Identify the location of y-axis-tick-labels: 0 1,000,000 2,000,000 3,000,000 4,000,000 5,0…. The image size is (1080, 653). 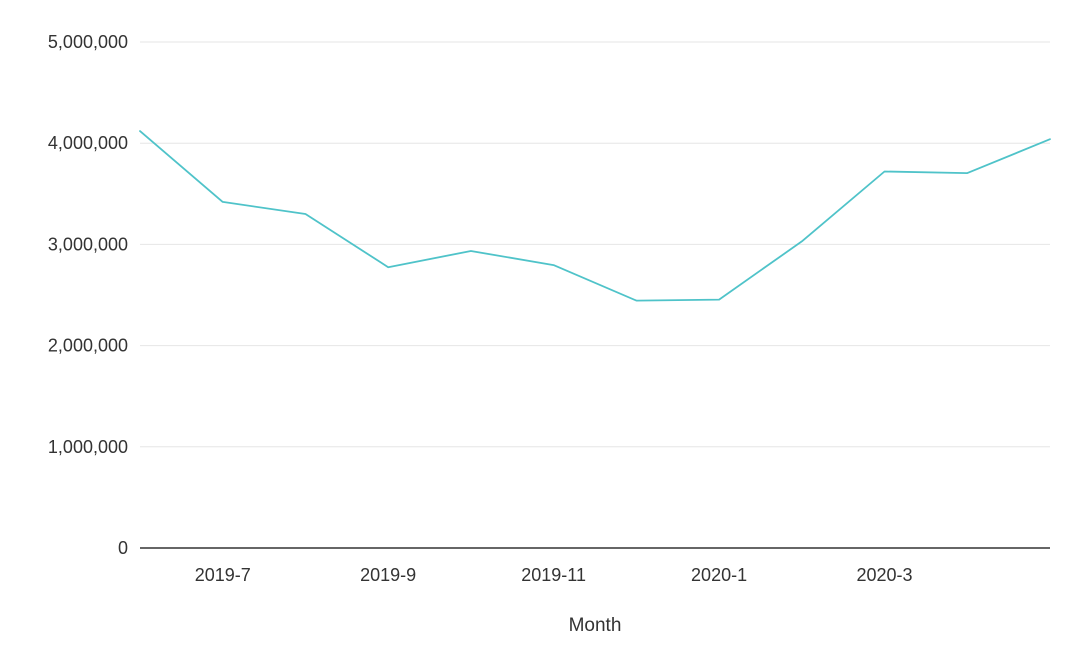
(88, 295).